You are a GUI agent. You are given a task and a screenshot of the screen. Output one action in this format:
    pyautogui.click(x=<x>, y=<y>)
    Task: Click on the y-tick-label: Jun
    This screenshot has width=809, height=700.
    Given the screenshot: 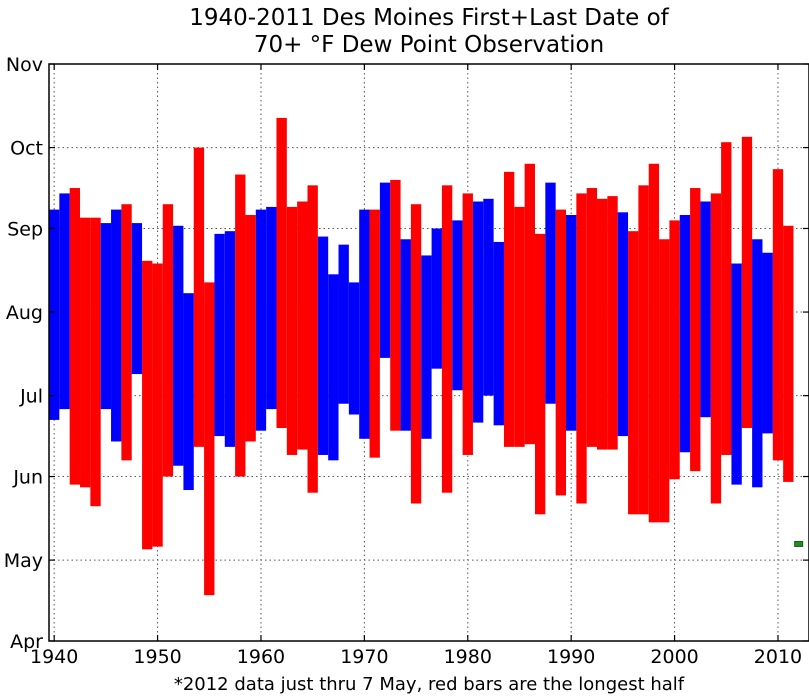 What is the action you would take?
    pyautogui.click(x=27, y=478)
    